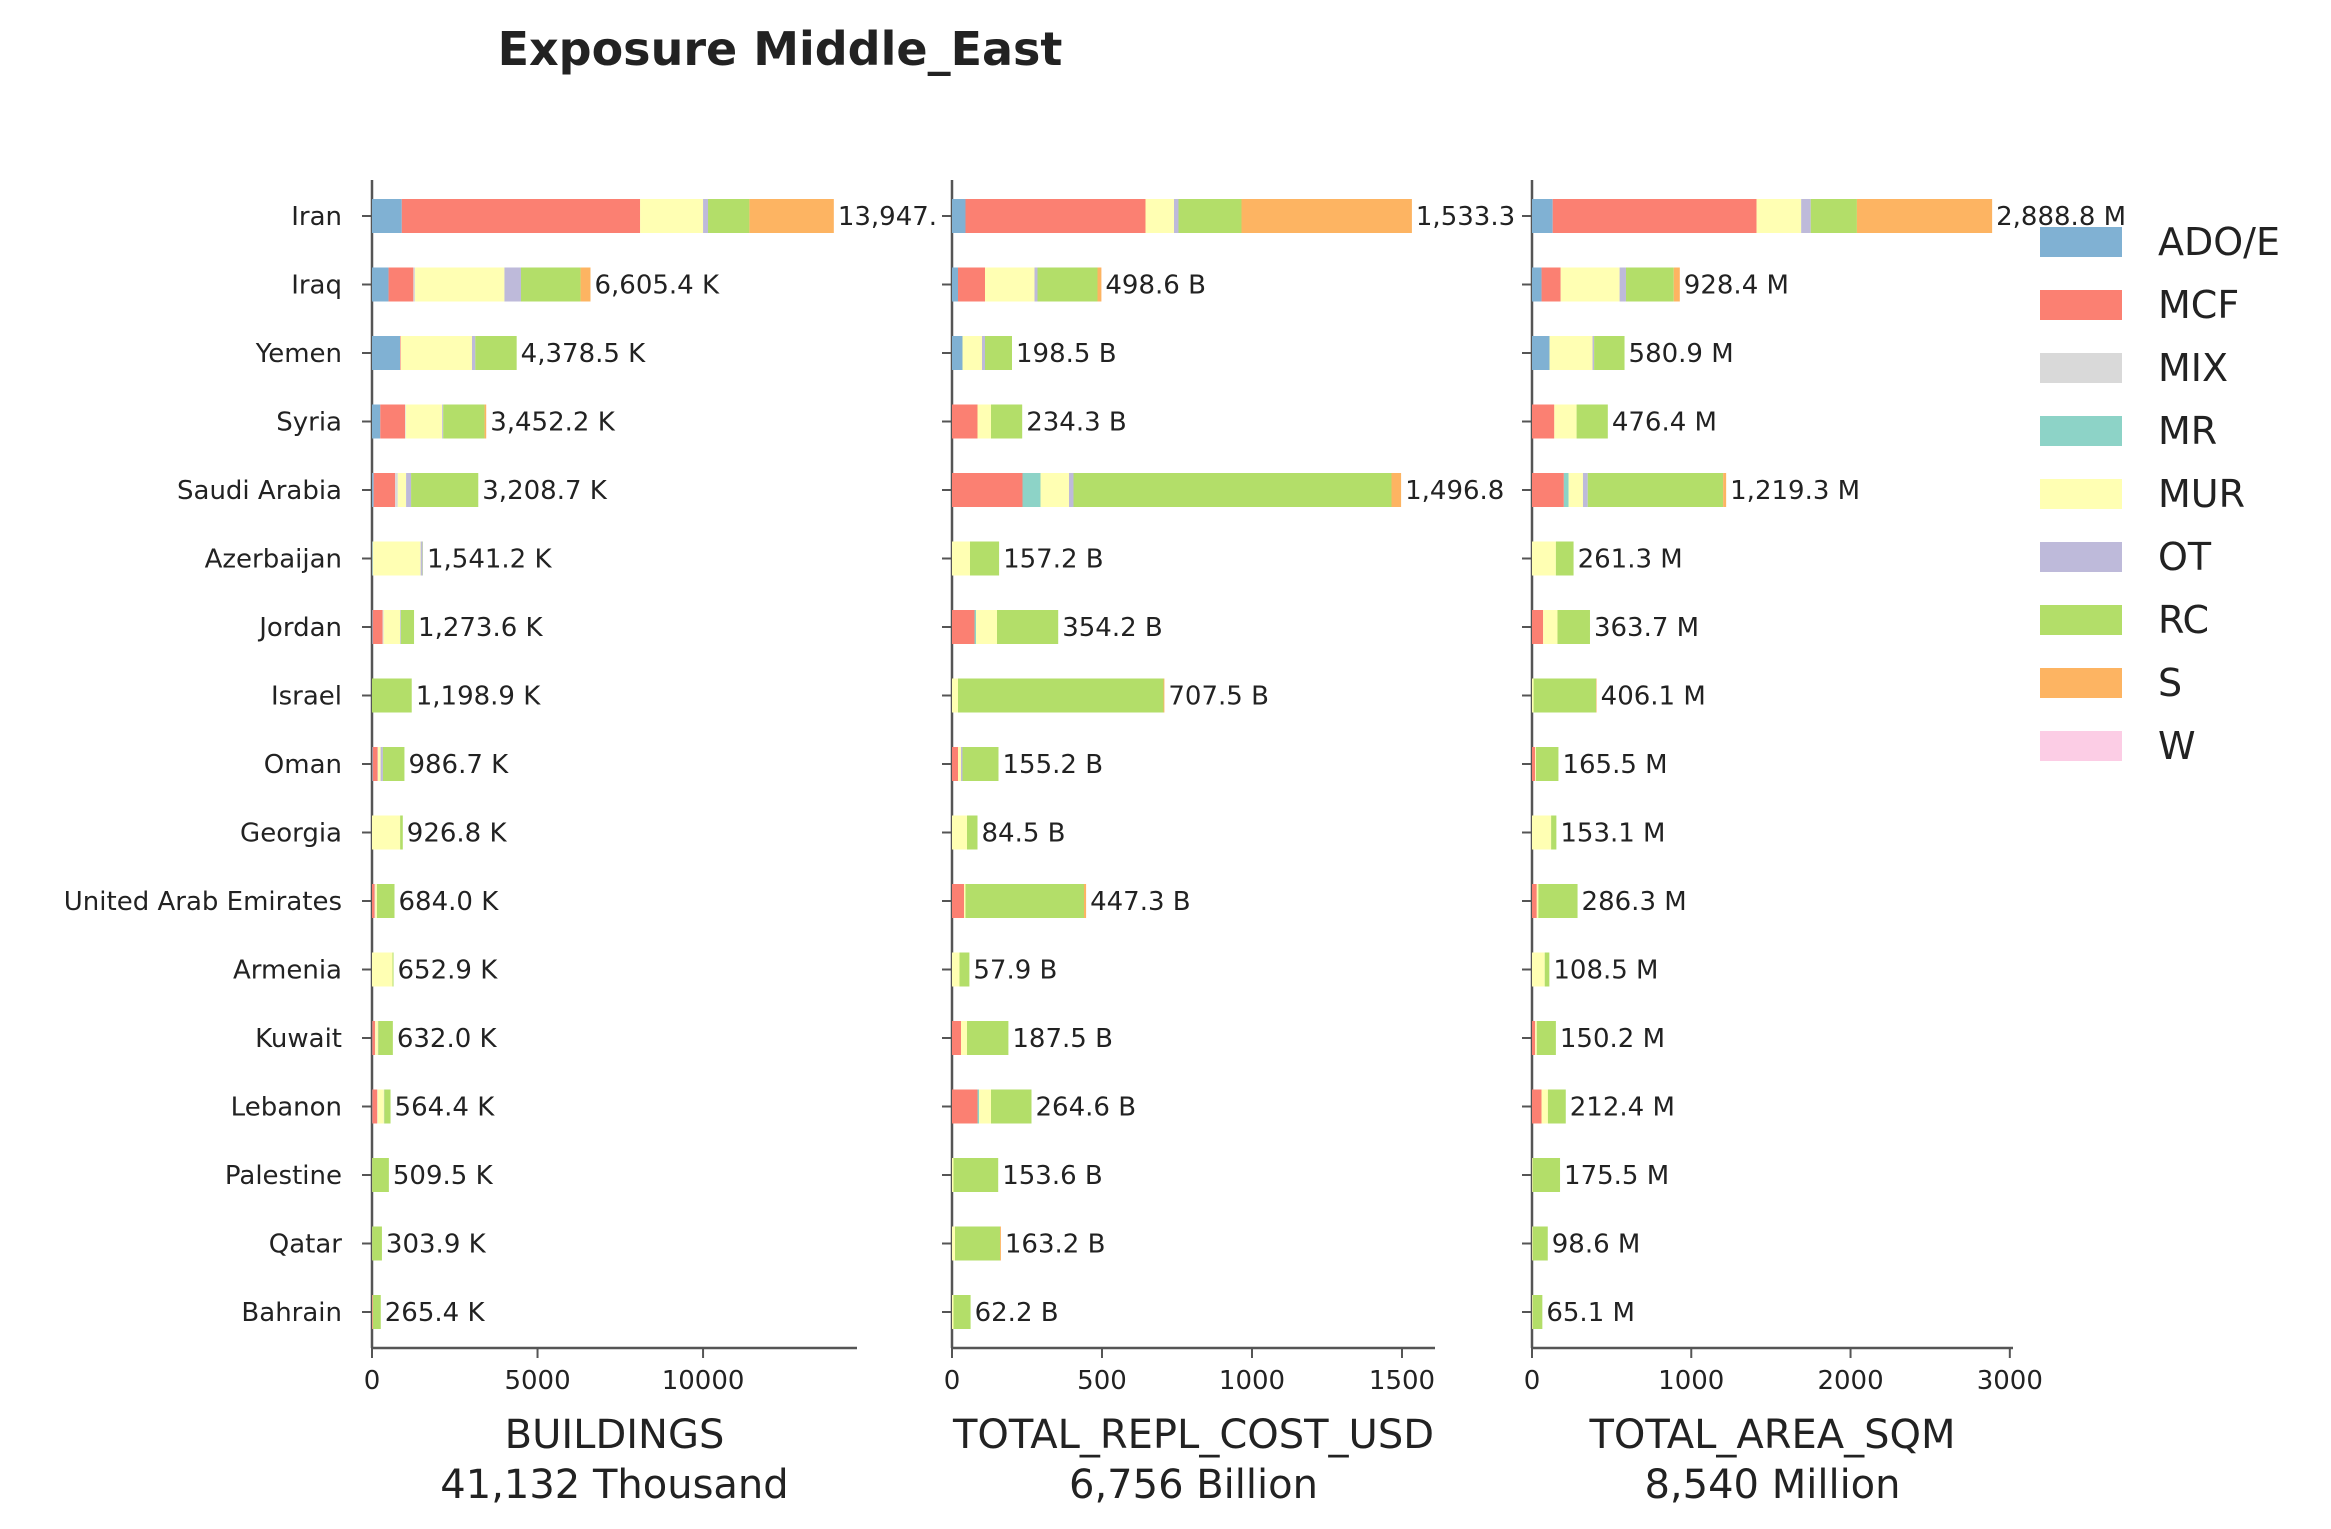 The width and height of the screenshot is (2331, 1529). I want to click on bar-total-label: 928.4 M, so click(1736, 286).